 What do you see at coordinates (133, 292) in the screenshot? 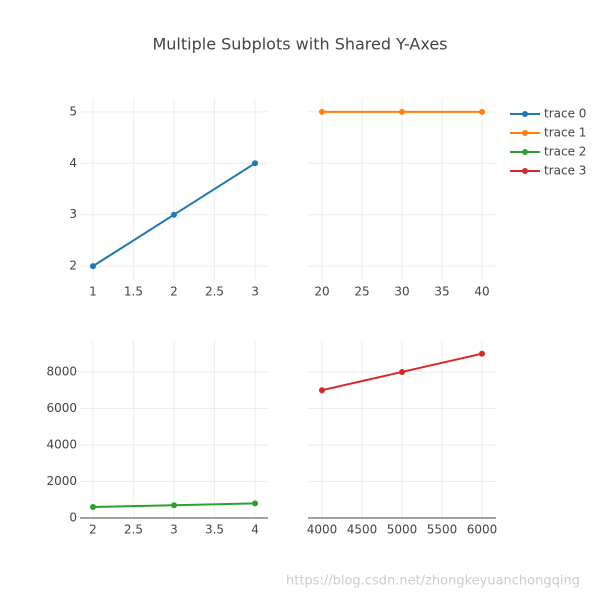
I see `x-tick-label: 1.5` at bounding box center [133, 292].